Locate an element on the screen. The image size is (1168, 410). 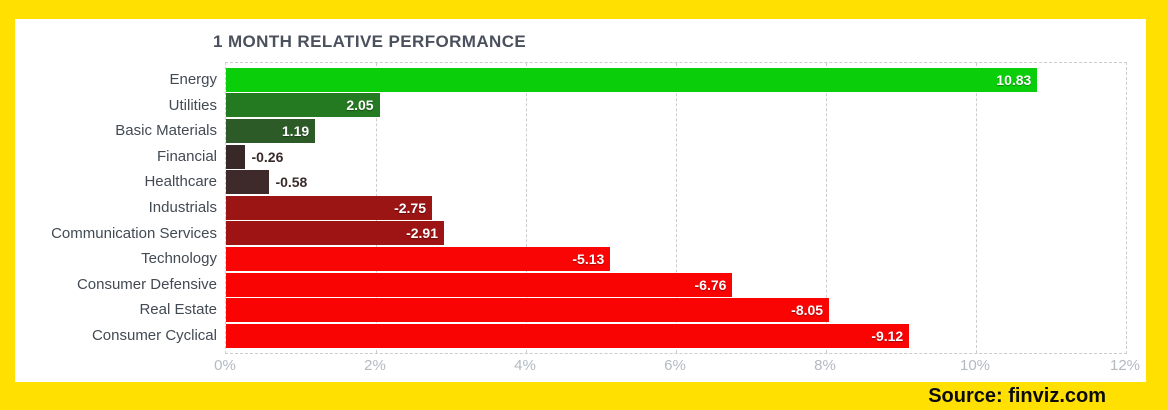
x-axis-tick: 6% is located at coordinates (675, 365).